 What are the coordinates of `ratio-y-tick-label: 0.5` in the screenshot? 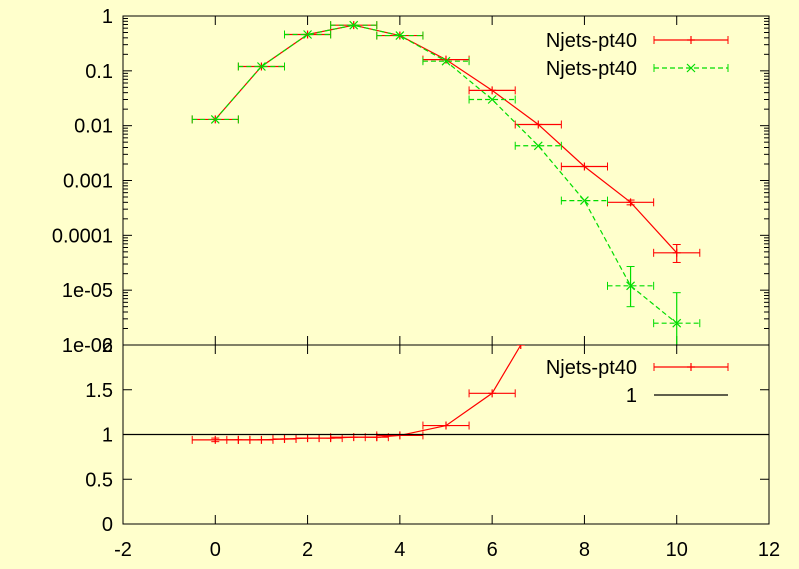 It's located at (99, 480).